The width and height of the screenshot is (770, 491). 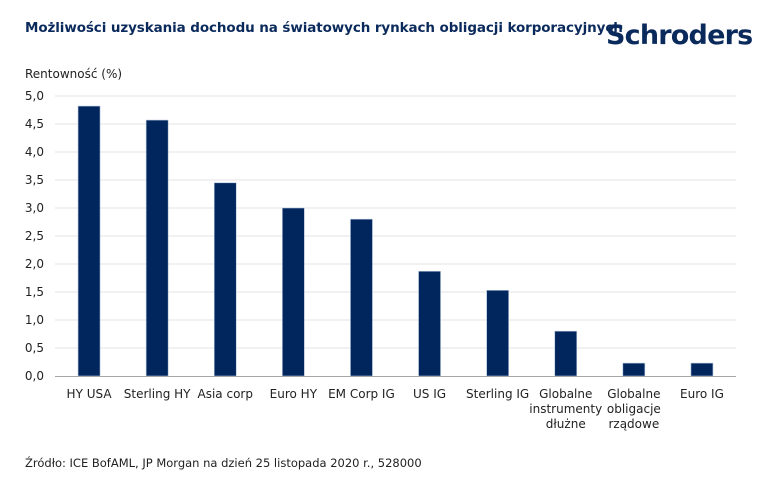 I want to click on x-tick-label-line: obligacje, so click(x=634, y=409).